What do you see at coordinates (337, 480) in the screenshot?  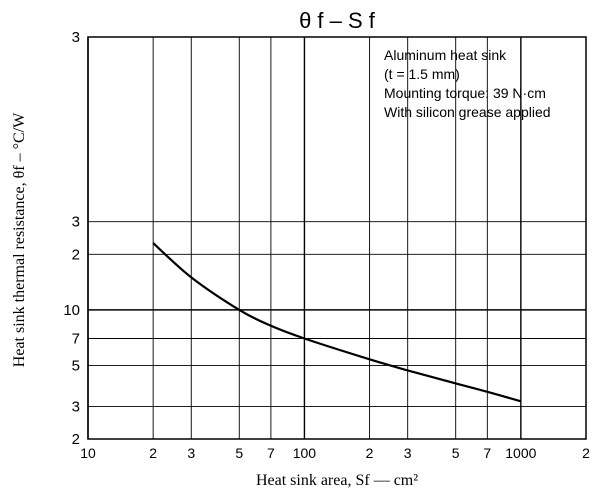 I see `x-axis-label: Heat sink area, Sf — cm²` at bounding box center [337, 480].